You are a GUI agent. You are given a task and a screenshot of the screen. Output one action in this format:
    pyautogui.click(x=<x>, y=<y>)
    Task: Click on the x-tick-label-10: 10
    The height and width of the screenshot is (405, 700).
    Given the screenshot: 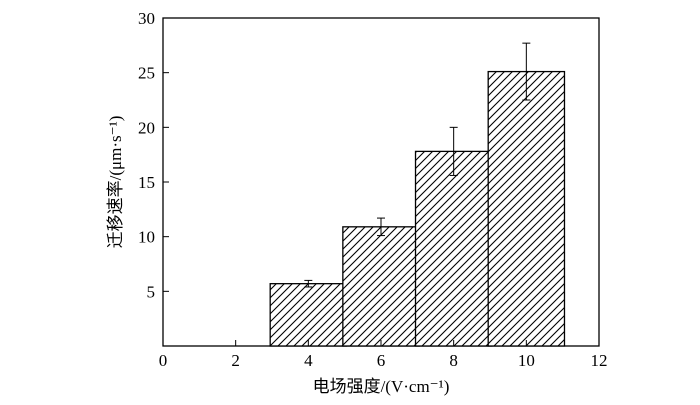 What is the action you would take?
    pyautogui.click(x=526, y=360)
    